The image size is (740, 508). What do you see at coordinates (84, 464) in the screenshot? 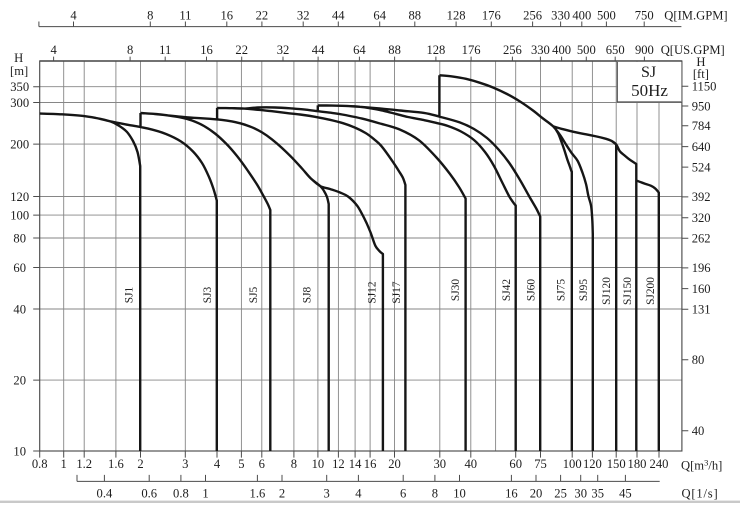
I see `svg-text: 1.2` at bounding box center [84, 464].